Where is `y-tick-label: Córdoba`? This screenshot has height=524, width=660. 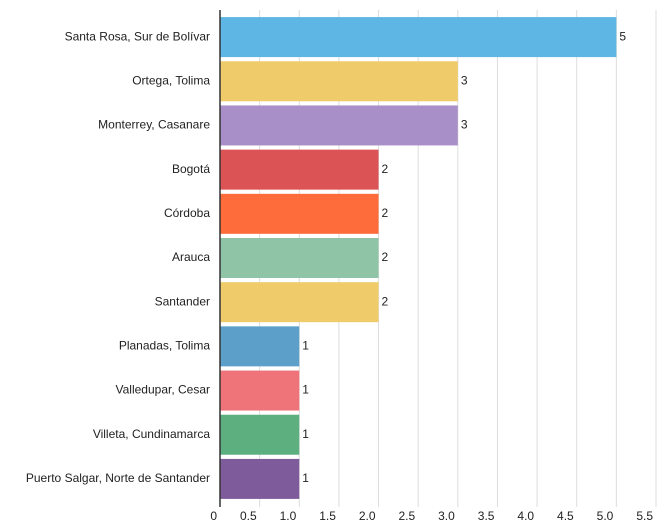
y-tick-label: Córdoba is located at coordinates (187, 213).